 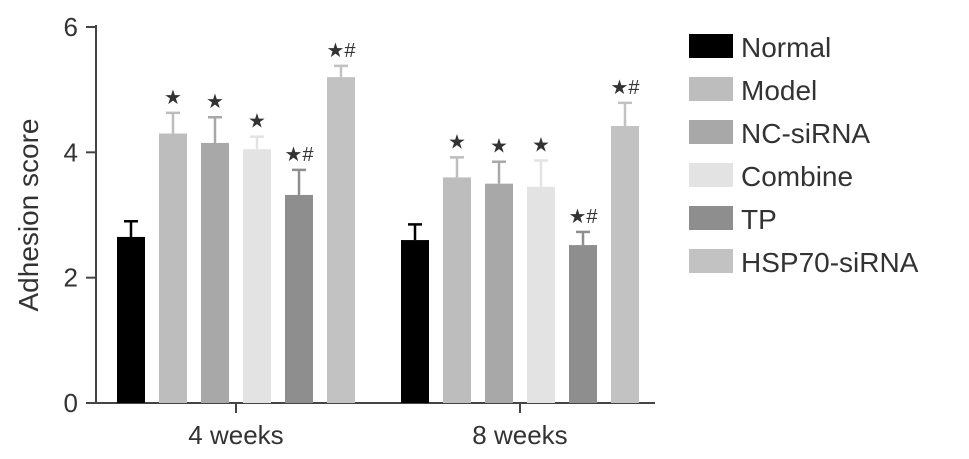 I want to click on y-tick-label: 4, so click(x=71, y=152).